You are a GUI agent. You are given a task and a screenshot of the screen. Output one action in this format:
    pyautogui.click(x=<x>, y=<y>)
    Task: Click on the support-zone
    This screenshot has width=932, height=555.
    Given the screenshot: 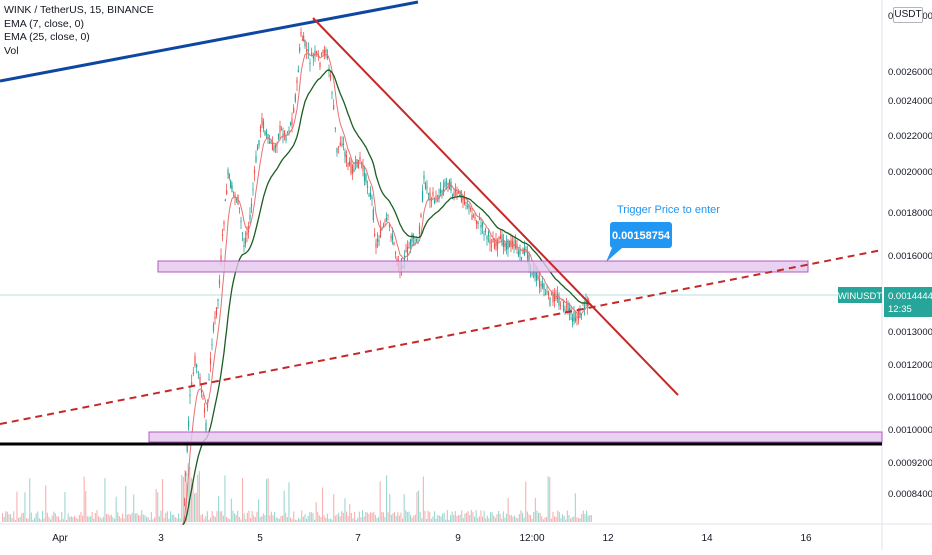 What is the action you would take?
    pyautogui.click(x=515, y=437)
    